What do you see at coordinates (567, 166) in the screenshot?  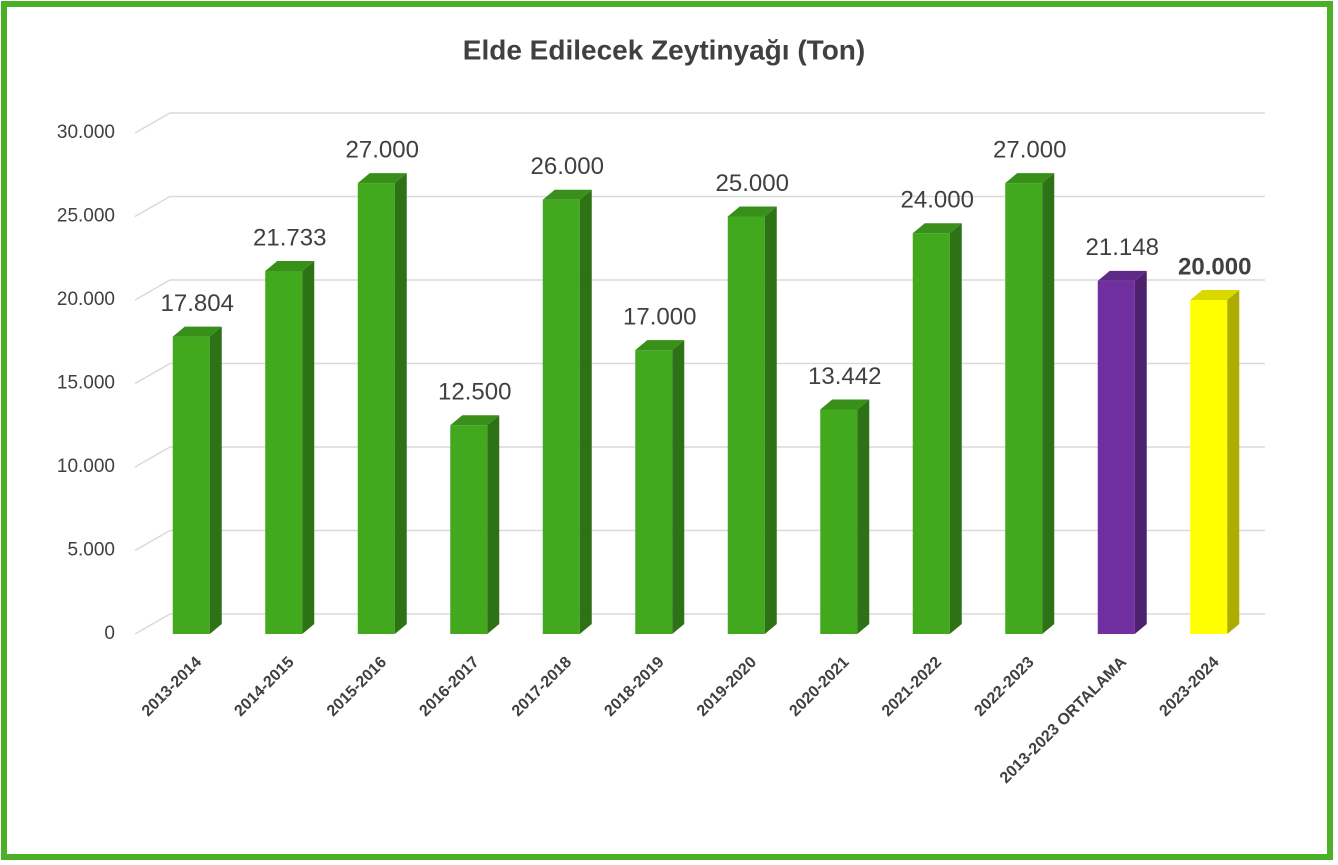 I see `value-label: 26.000` at bounding box center [567, 166].